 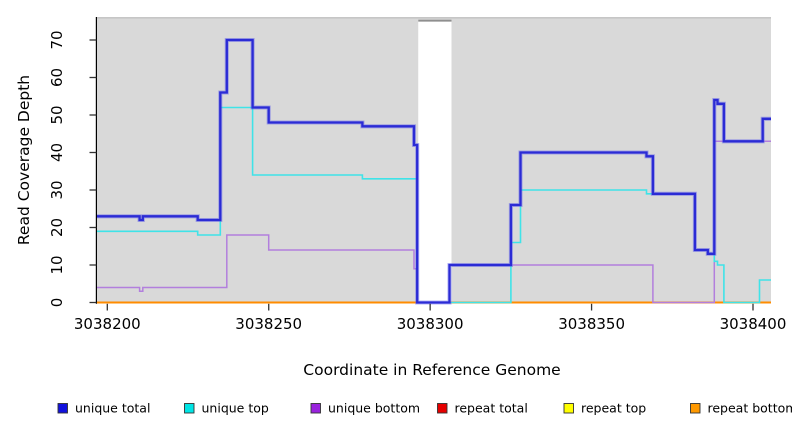 I want to click on x-axis-tick-label: 3038200, so click(x=107, y=324).